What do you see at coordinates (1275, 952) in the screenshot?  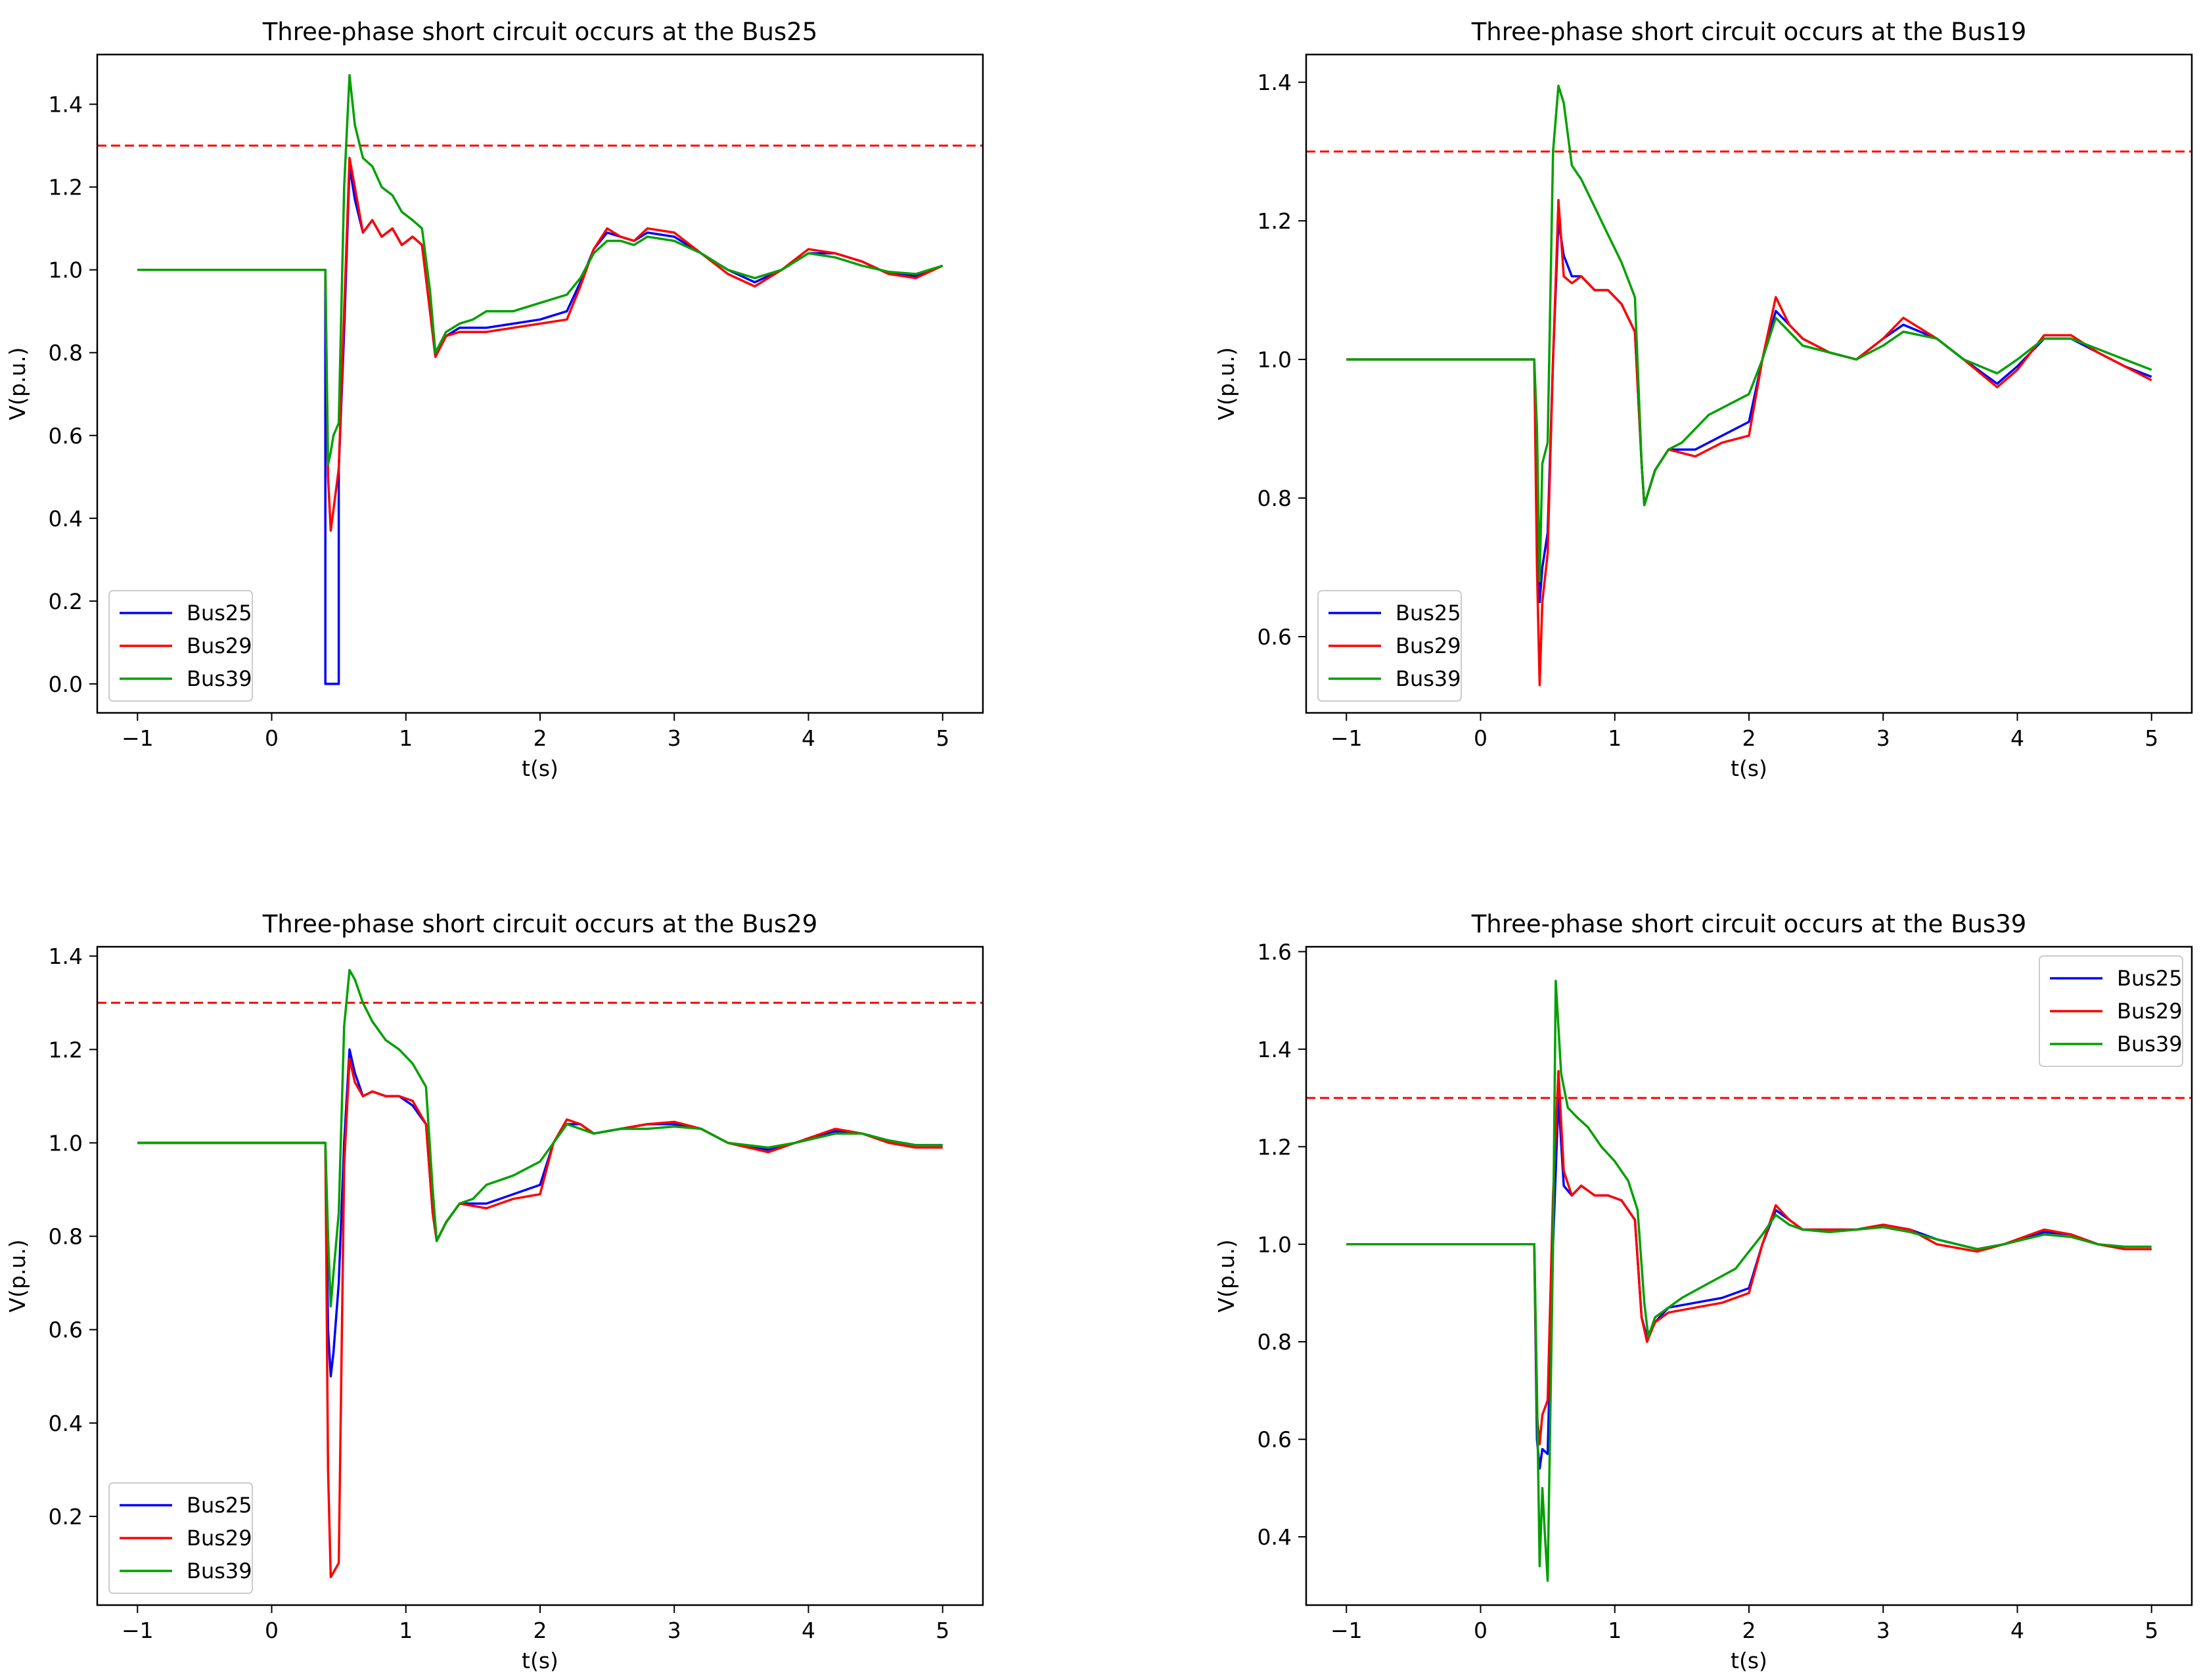 I see `y-tick-label: 1.6` at bounding box center [1275, 952].